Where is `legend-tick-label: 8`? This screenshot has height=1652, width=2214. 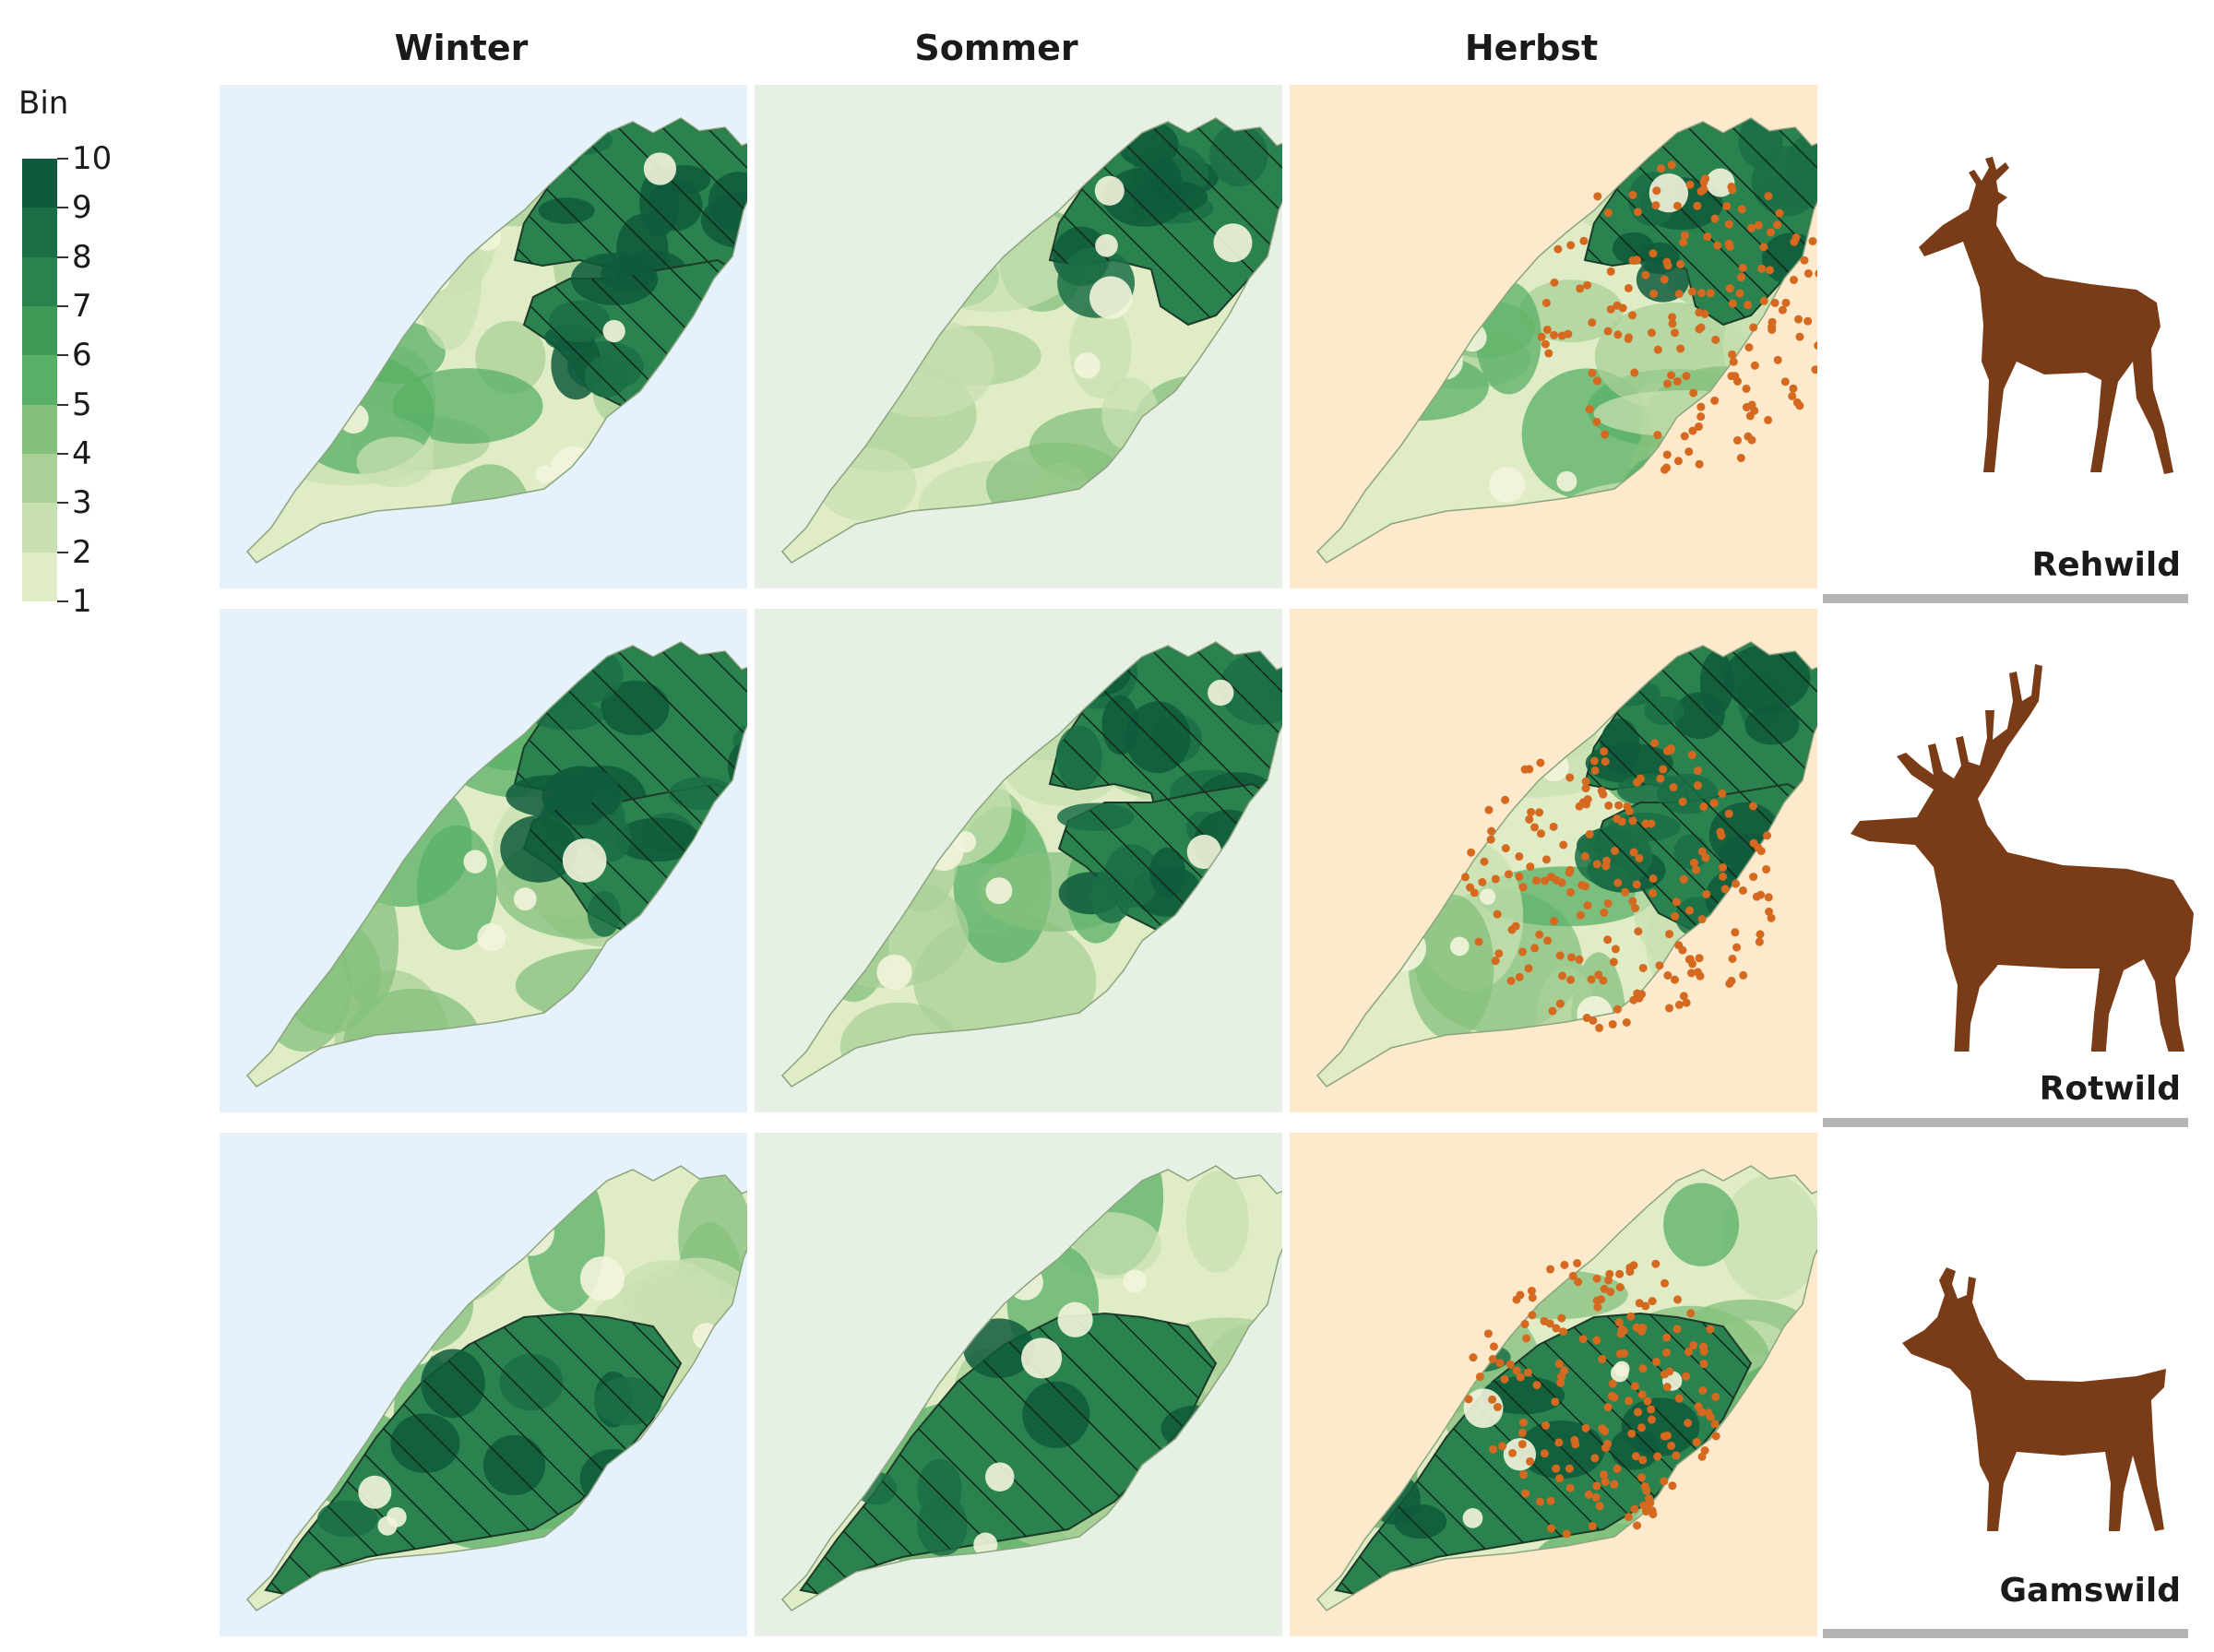
legend-tick-label: 8 is located at coordinates (82, 257).